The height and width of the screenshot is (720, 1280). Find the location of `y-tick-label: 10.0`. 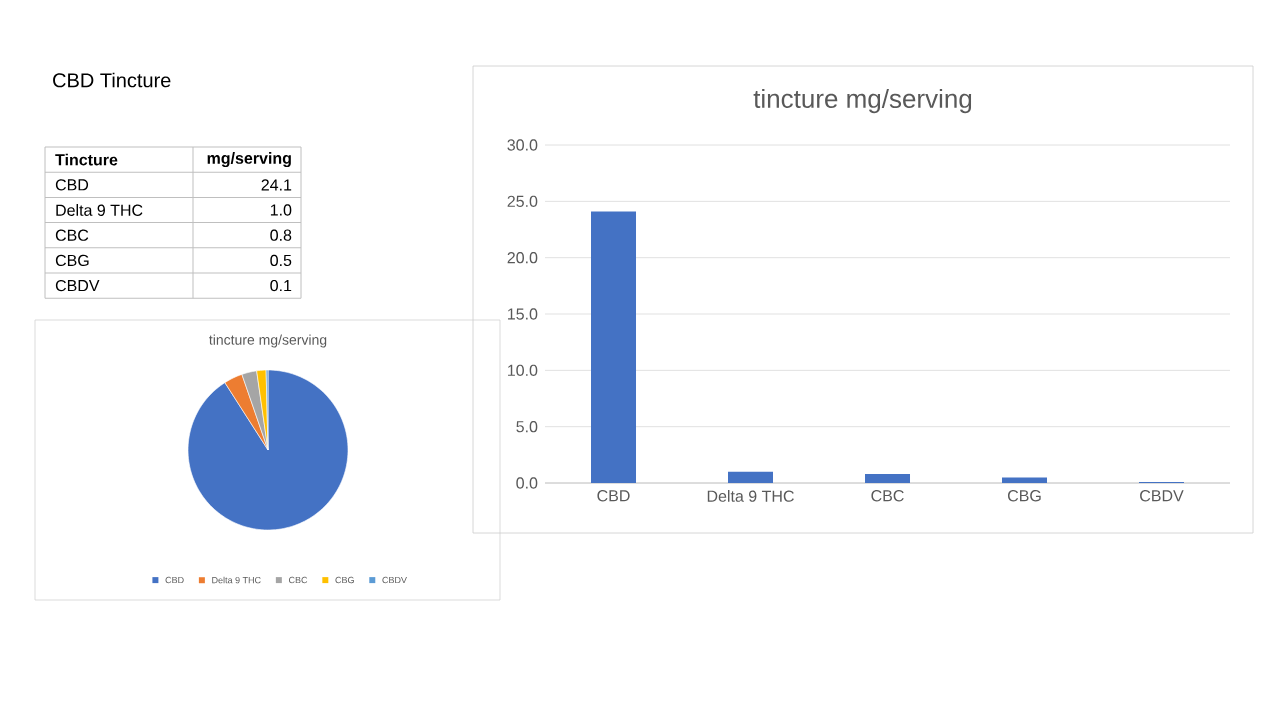

y-tick-label: 10.0 is located at coordinates (523, 370).